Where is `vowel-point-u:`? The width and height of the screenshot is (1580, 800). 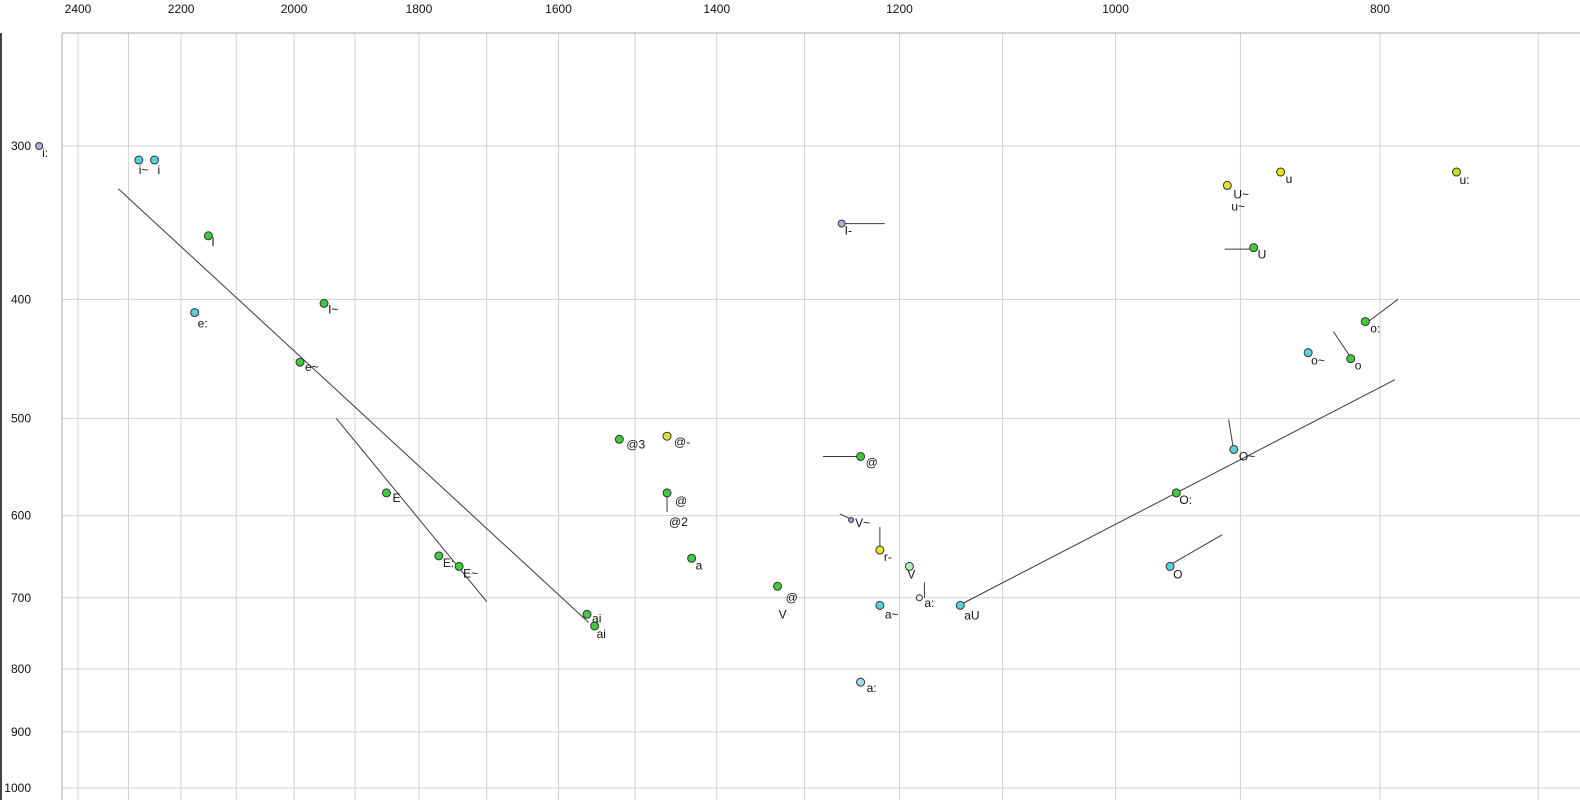
vowel-point-u: is located at coordinates (1456, 172).